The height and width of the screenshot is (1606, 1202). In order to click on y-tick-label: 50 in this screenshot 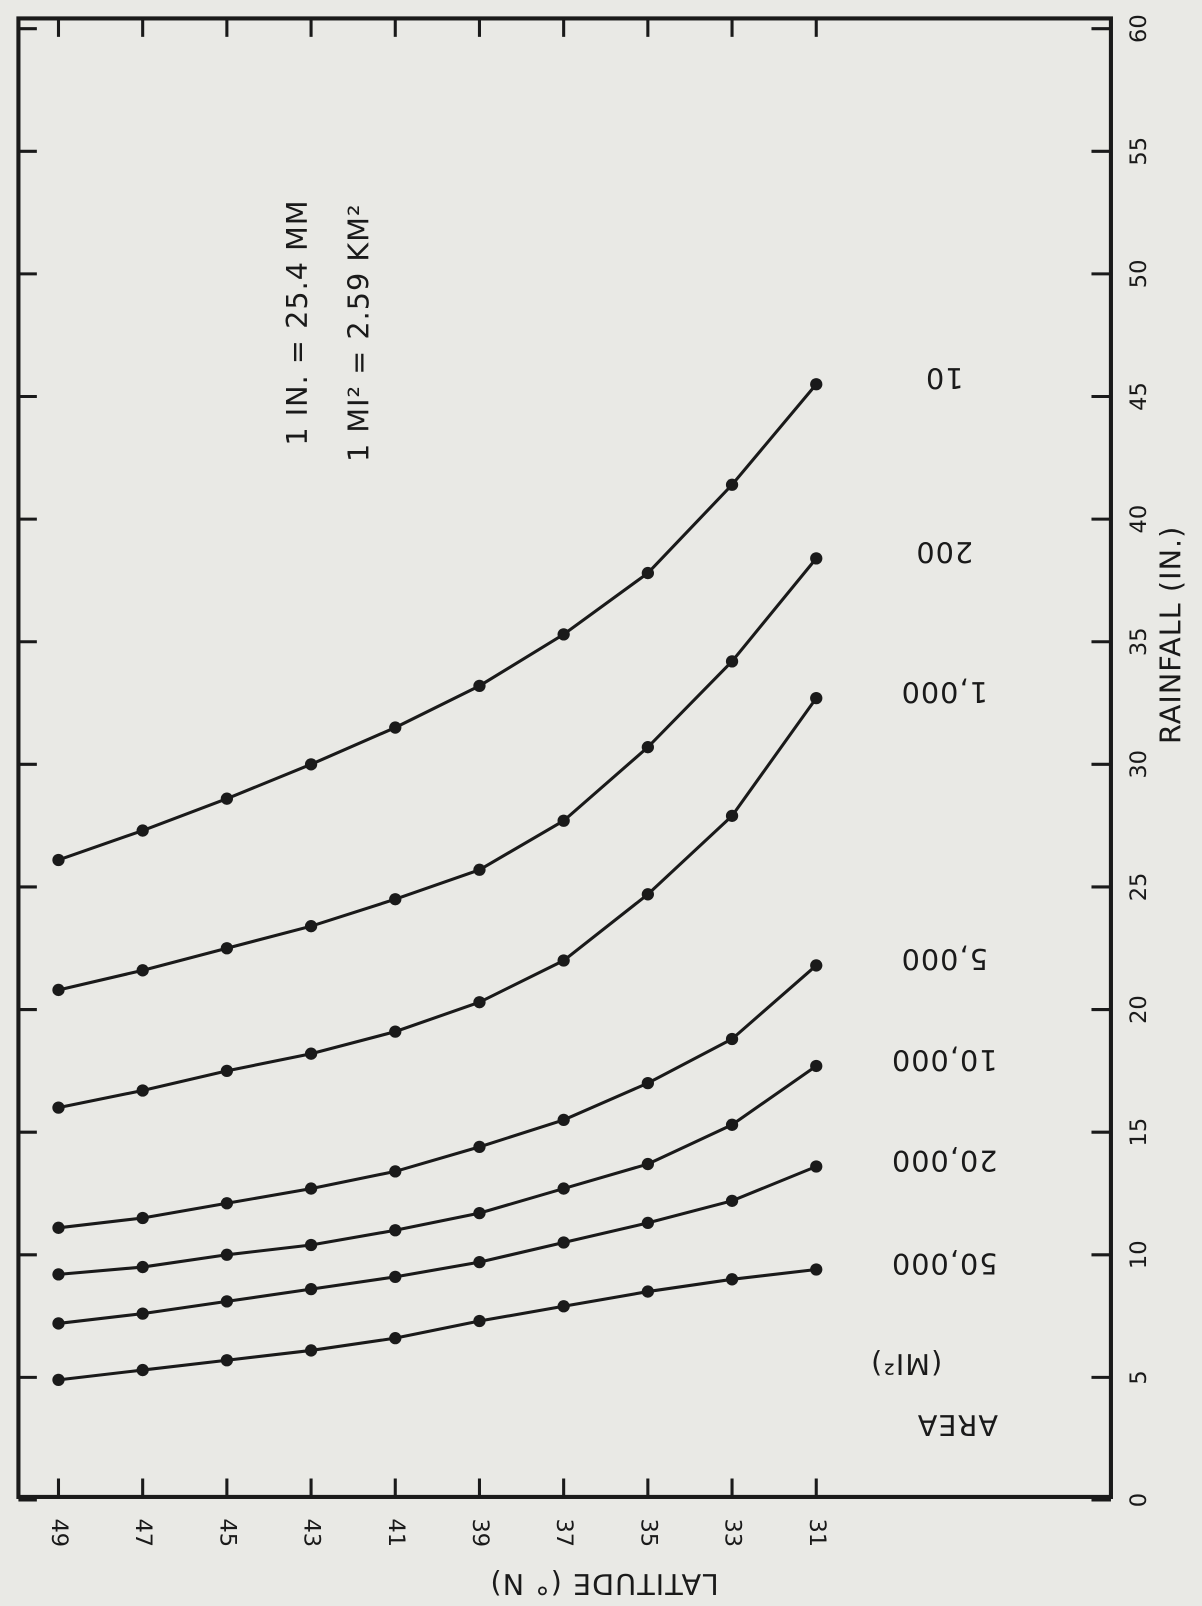, I will do `click(1139, 274)`.